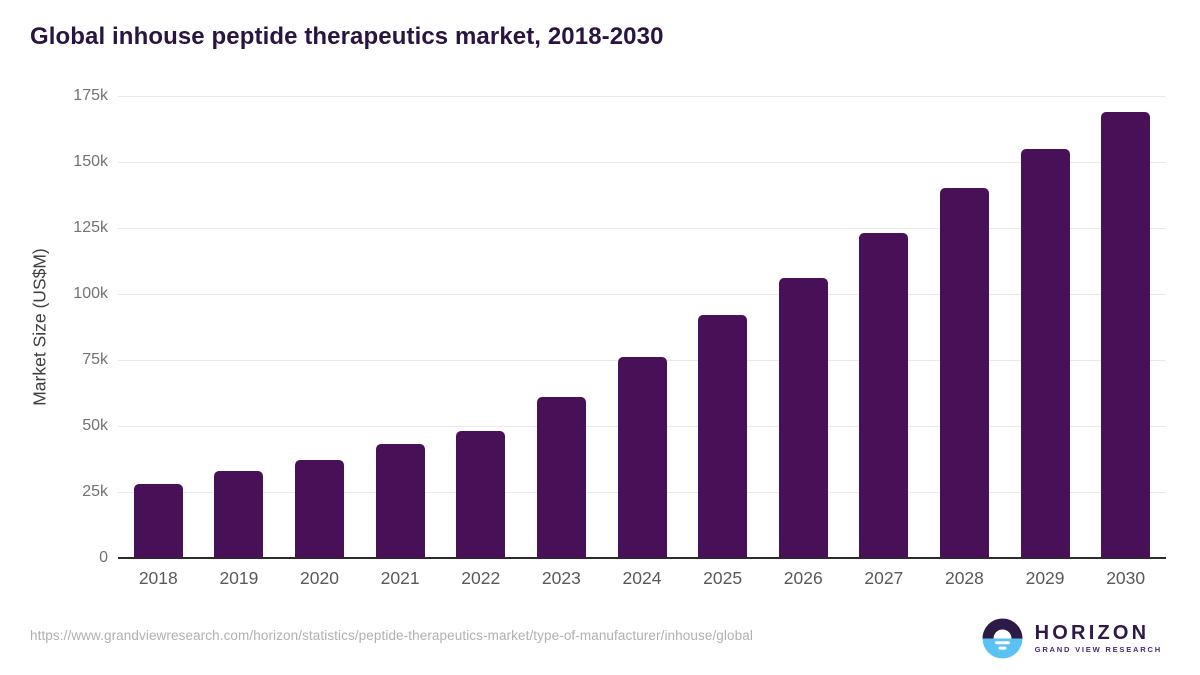 The width and height of the screenshot is (1200, 675). Describe the element at coordinates (95, 359) in the screenshot. I see `y-tick-label-75k: 75k` at that location.